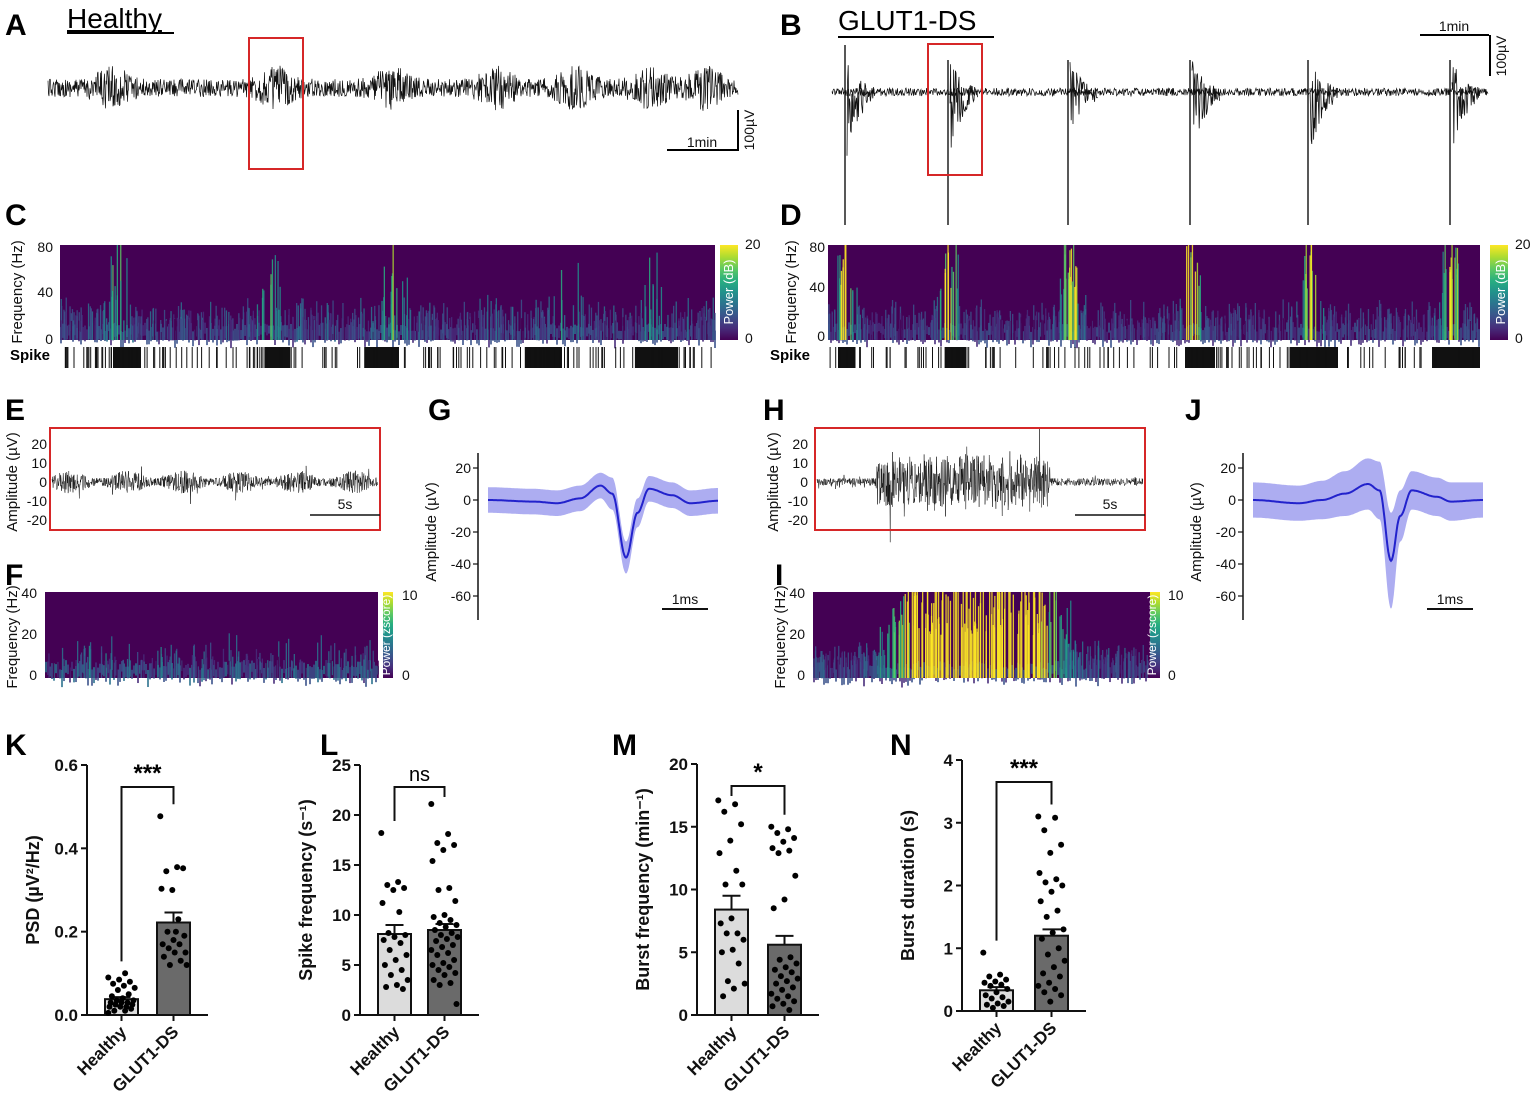  What do you see at coordinates (439, 410) in the screenshot?
I see `panel-label-g: G` at bounding box center [439, 410].